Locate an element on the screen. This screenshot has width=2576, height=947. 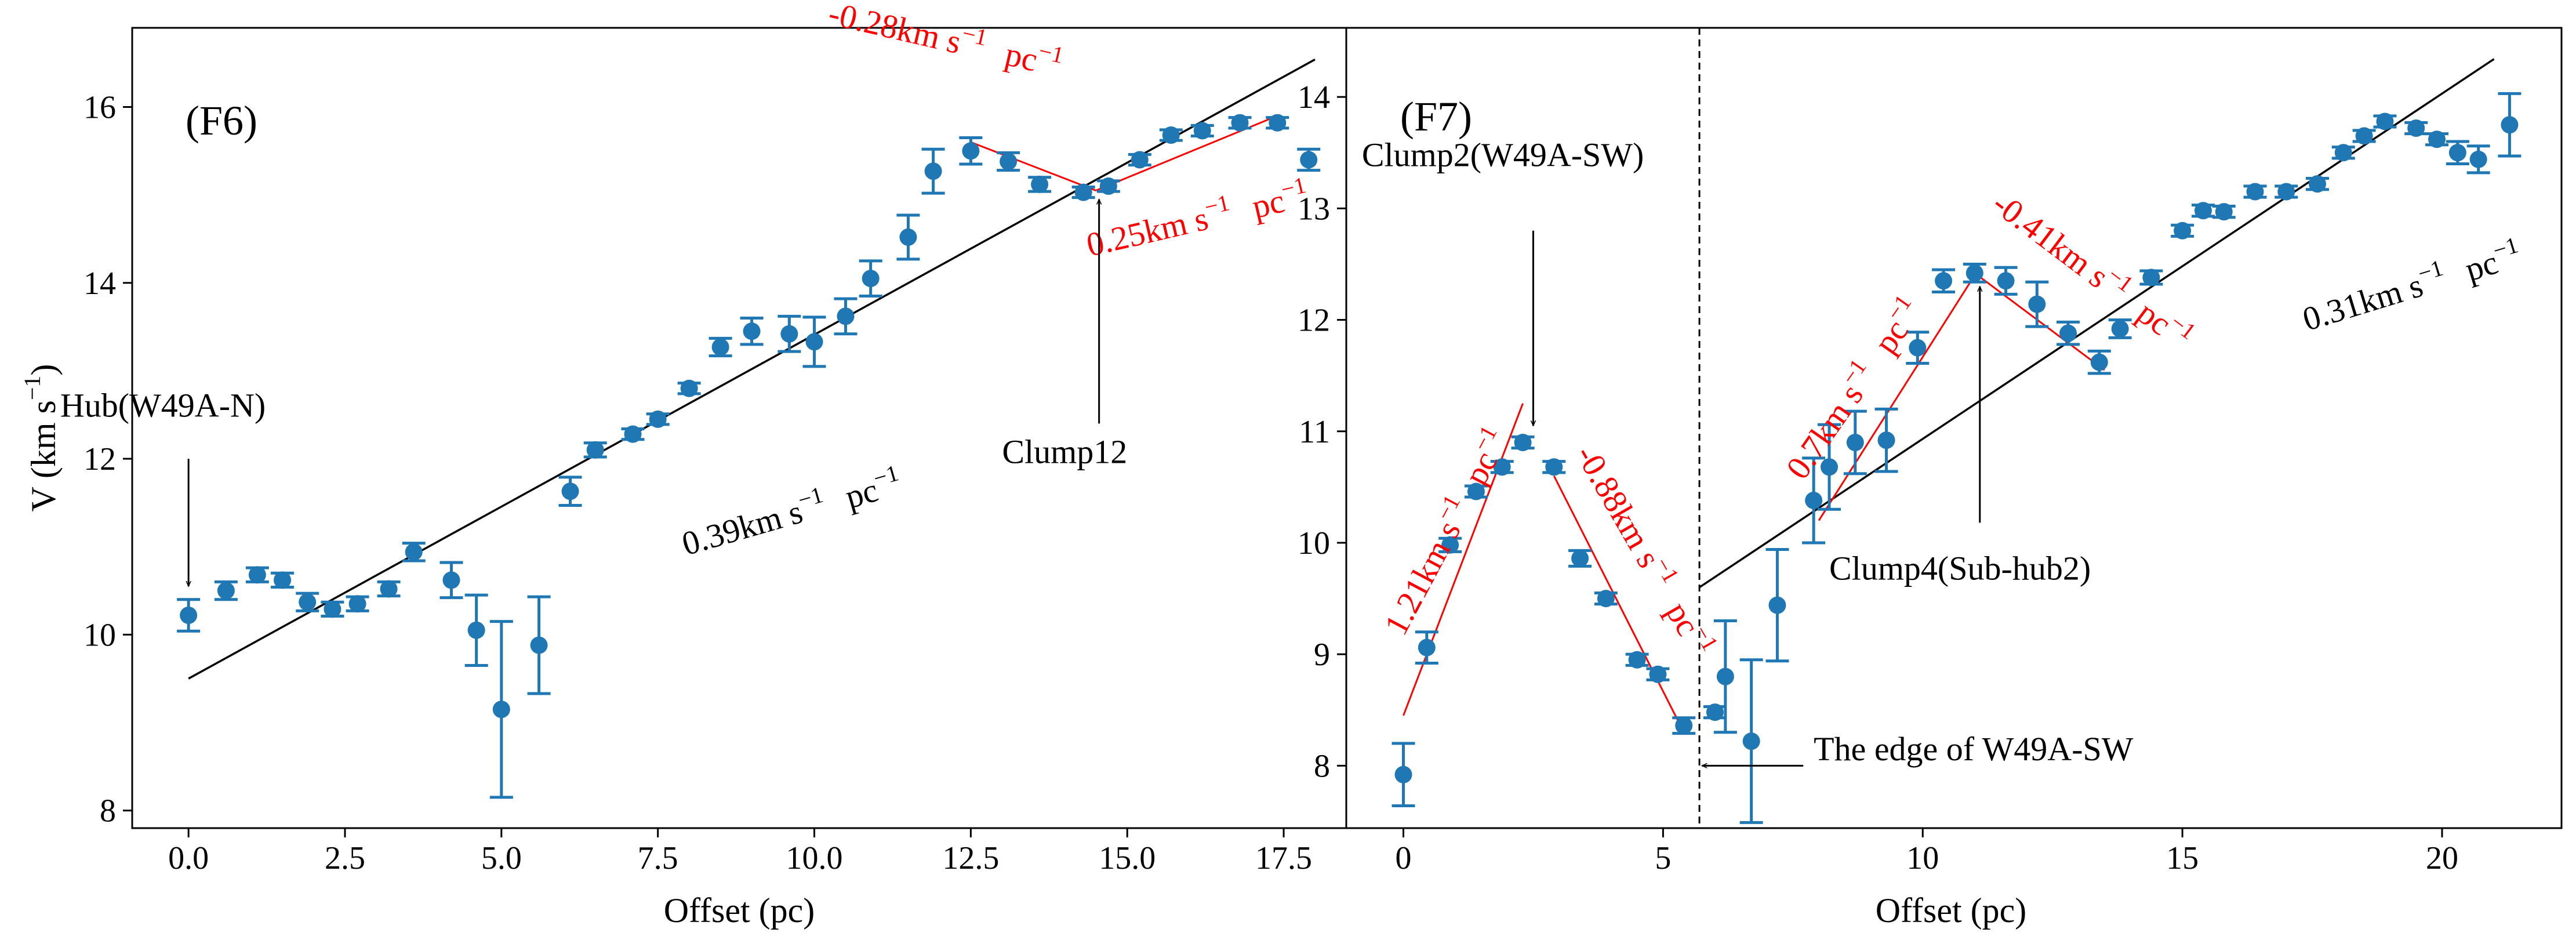
slope-label: -0.41km s−1pc−1 is located at coordinates (2093, 268).